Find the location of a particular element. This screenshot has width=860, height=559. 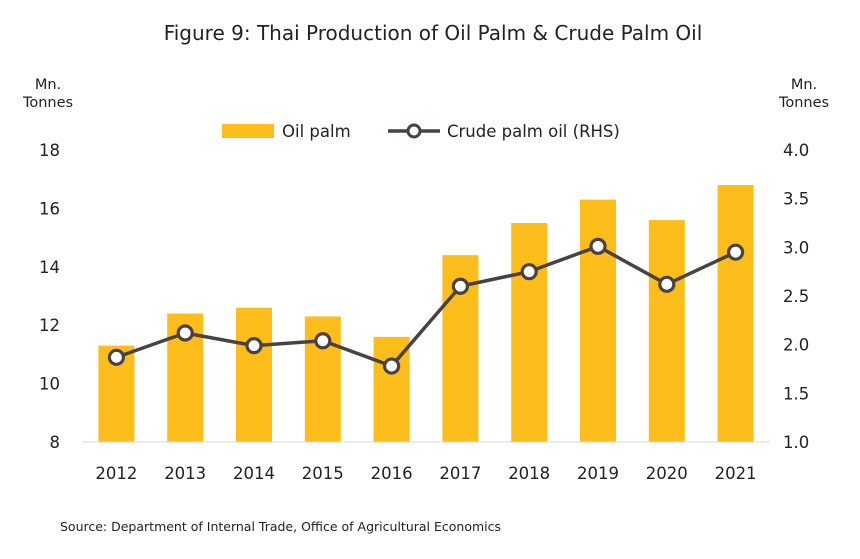

legend-swatch-oil-palm is located at coordinates (248, 131).